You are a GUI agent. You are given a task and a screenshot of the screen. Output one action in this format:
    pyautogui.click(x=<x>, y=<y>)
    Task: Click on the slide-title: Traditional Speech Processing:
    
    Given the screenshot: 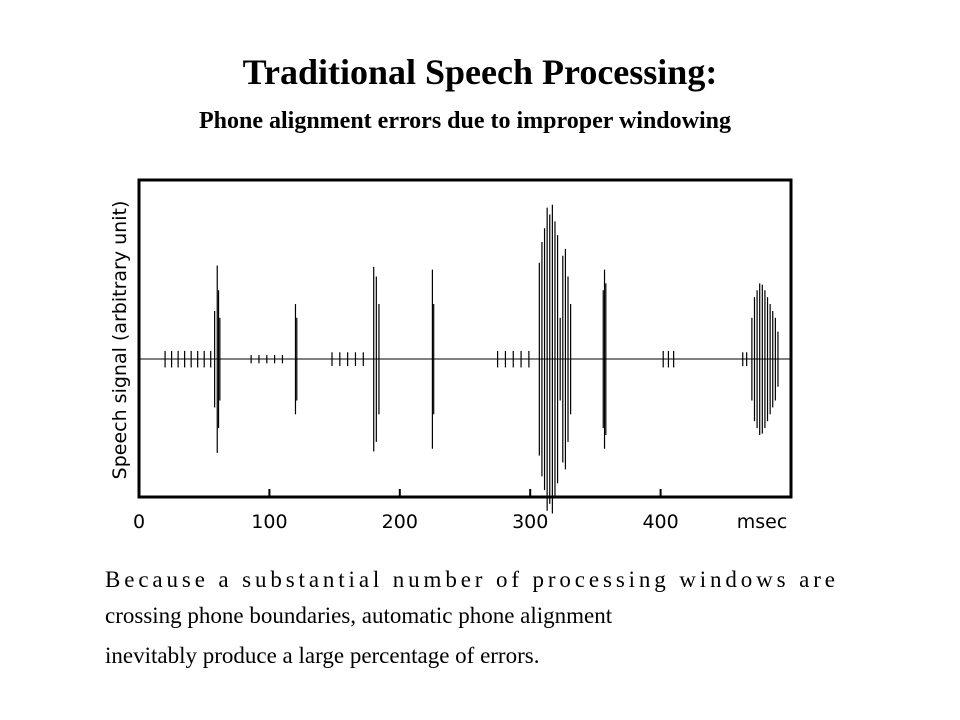 What is the action you would take?
    pyautogui.click(x=480, y=72)
    